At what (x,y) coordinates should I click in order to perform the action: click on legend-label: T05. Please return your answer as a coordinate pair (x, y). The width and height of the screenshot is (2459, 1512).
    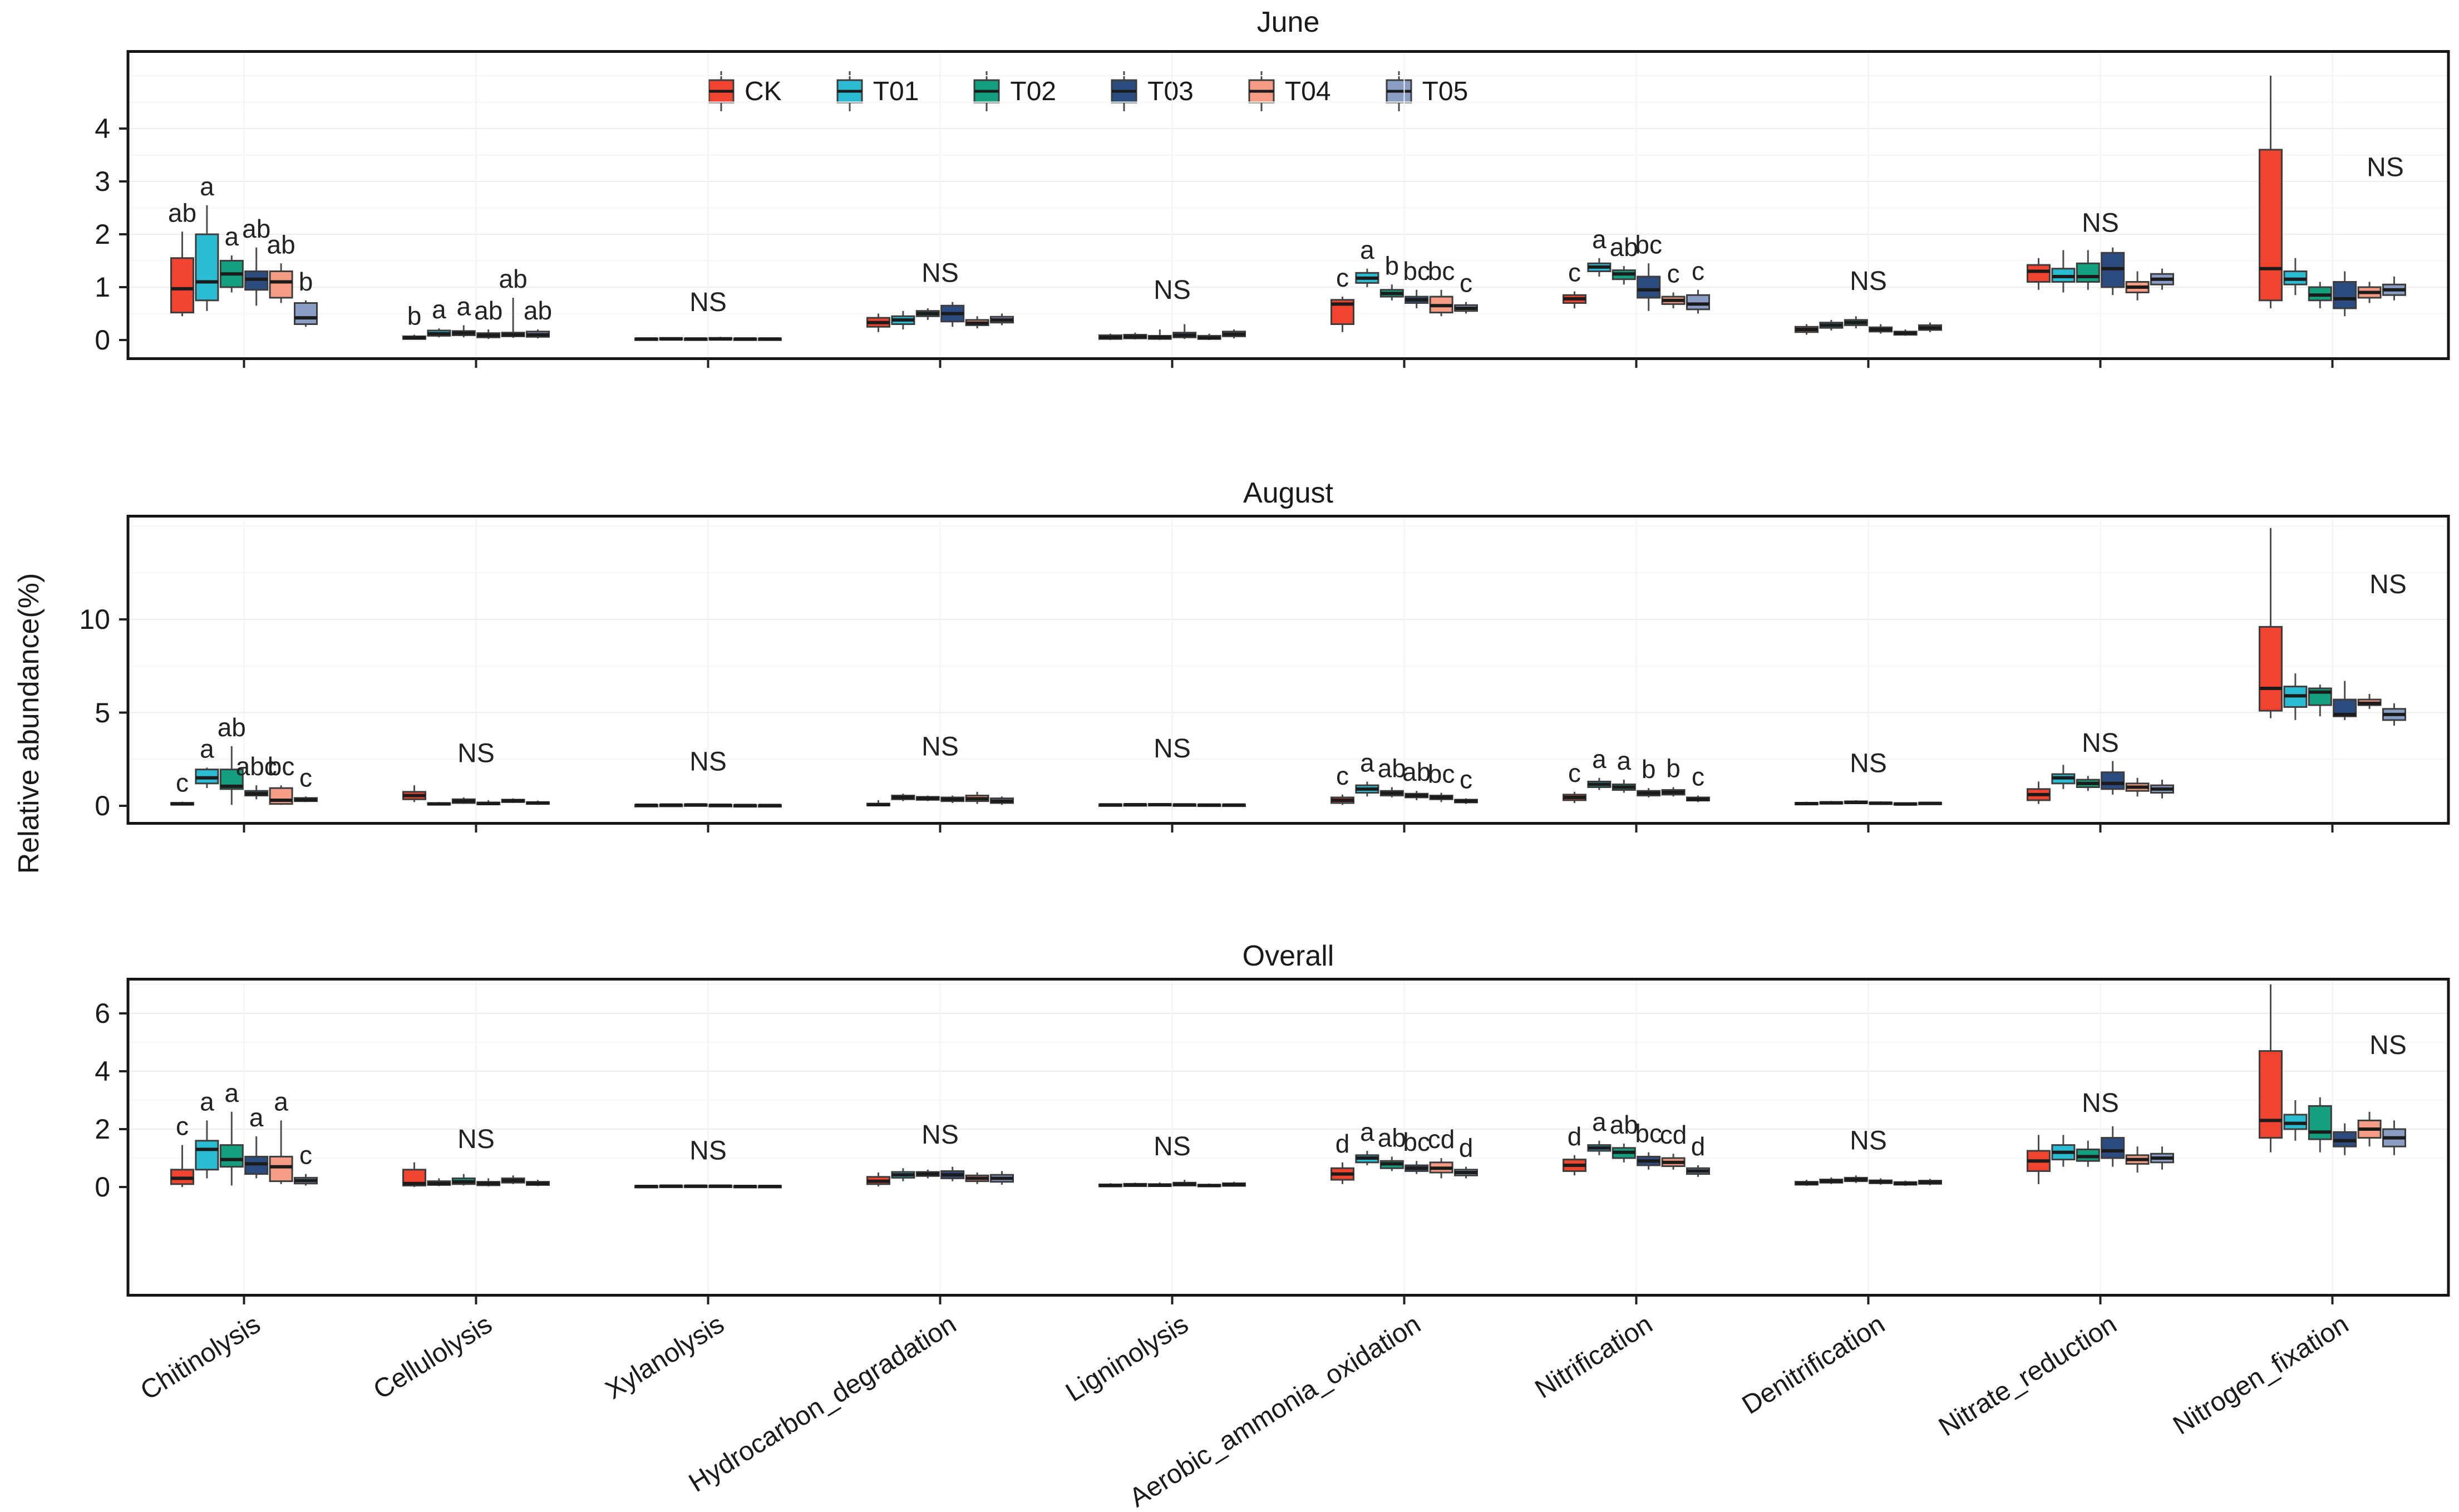
    Looking at the image, I should click on (1445, 91).